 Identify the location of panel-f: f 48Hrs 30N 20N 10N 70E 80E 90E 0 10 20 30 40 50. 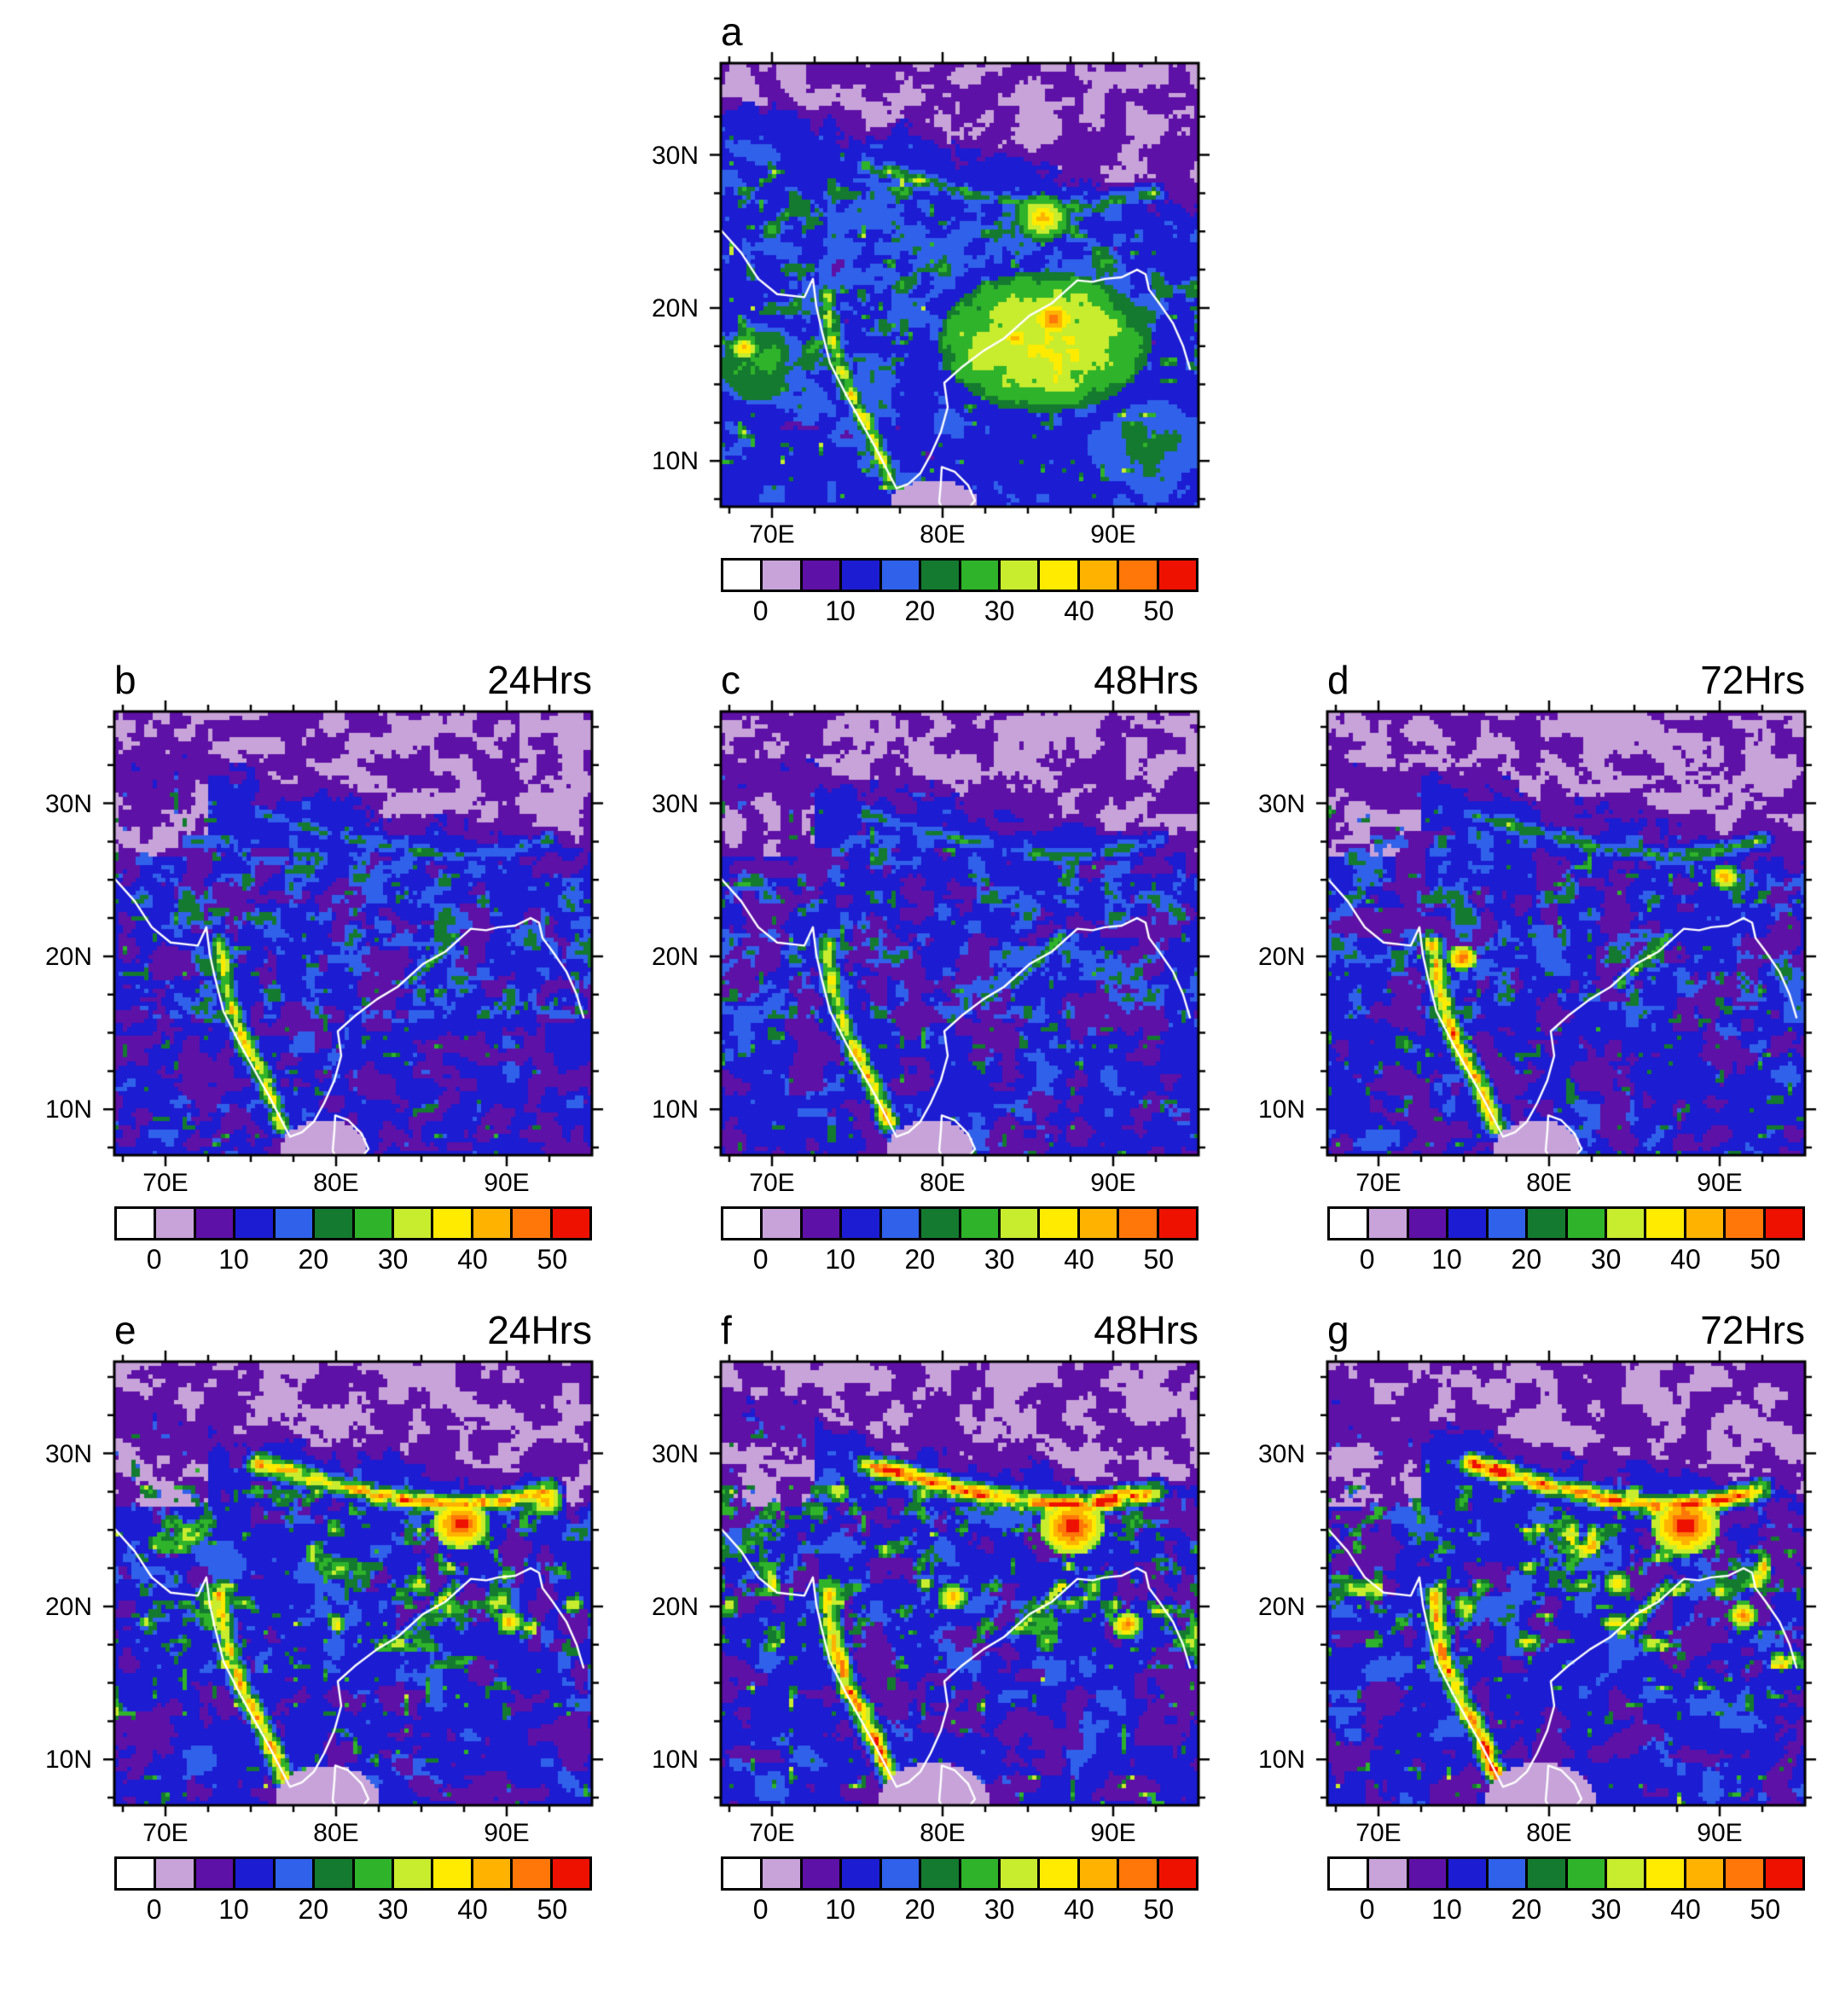
(917, 1615).